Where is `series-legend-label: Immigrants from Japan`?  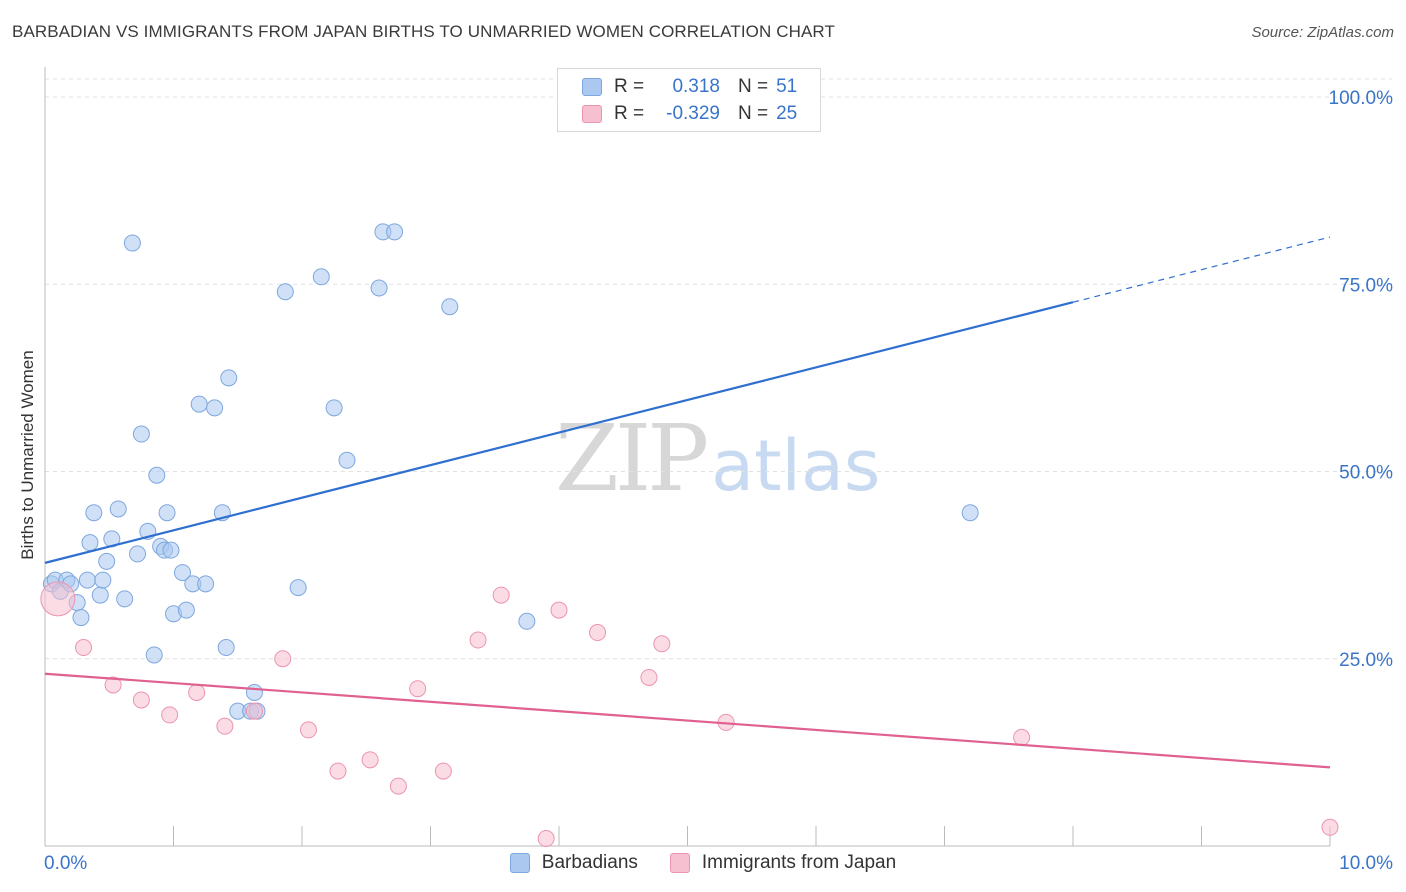
series-legend-label: Immigrants from Japan is located at coordinates (799, 862).